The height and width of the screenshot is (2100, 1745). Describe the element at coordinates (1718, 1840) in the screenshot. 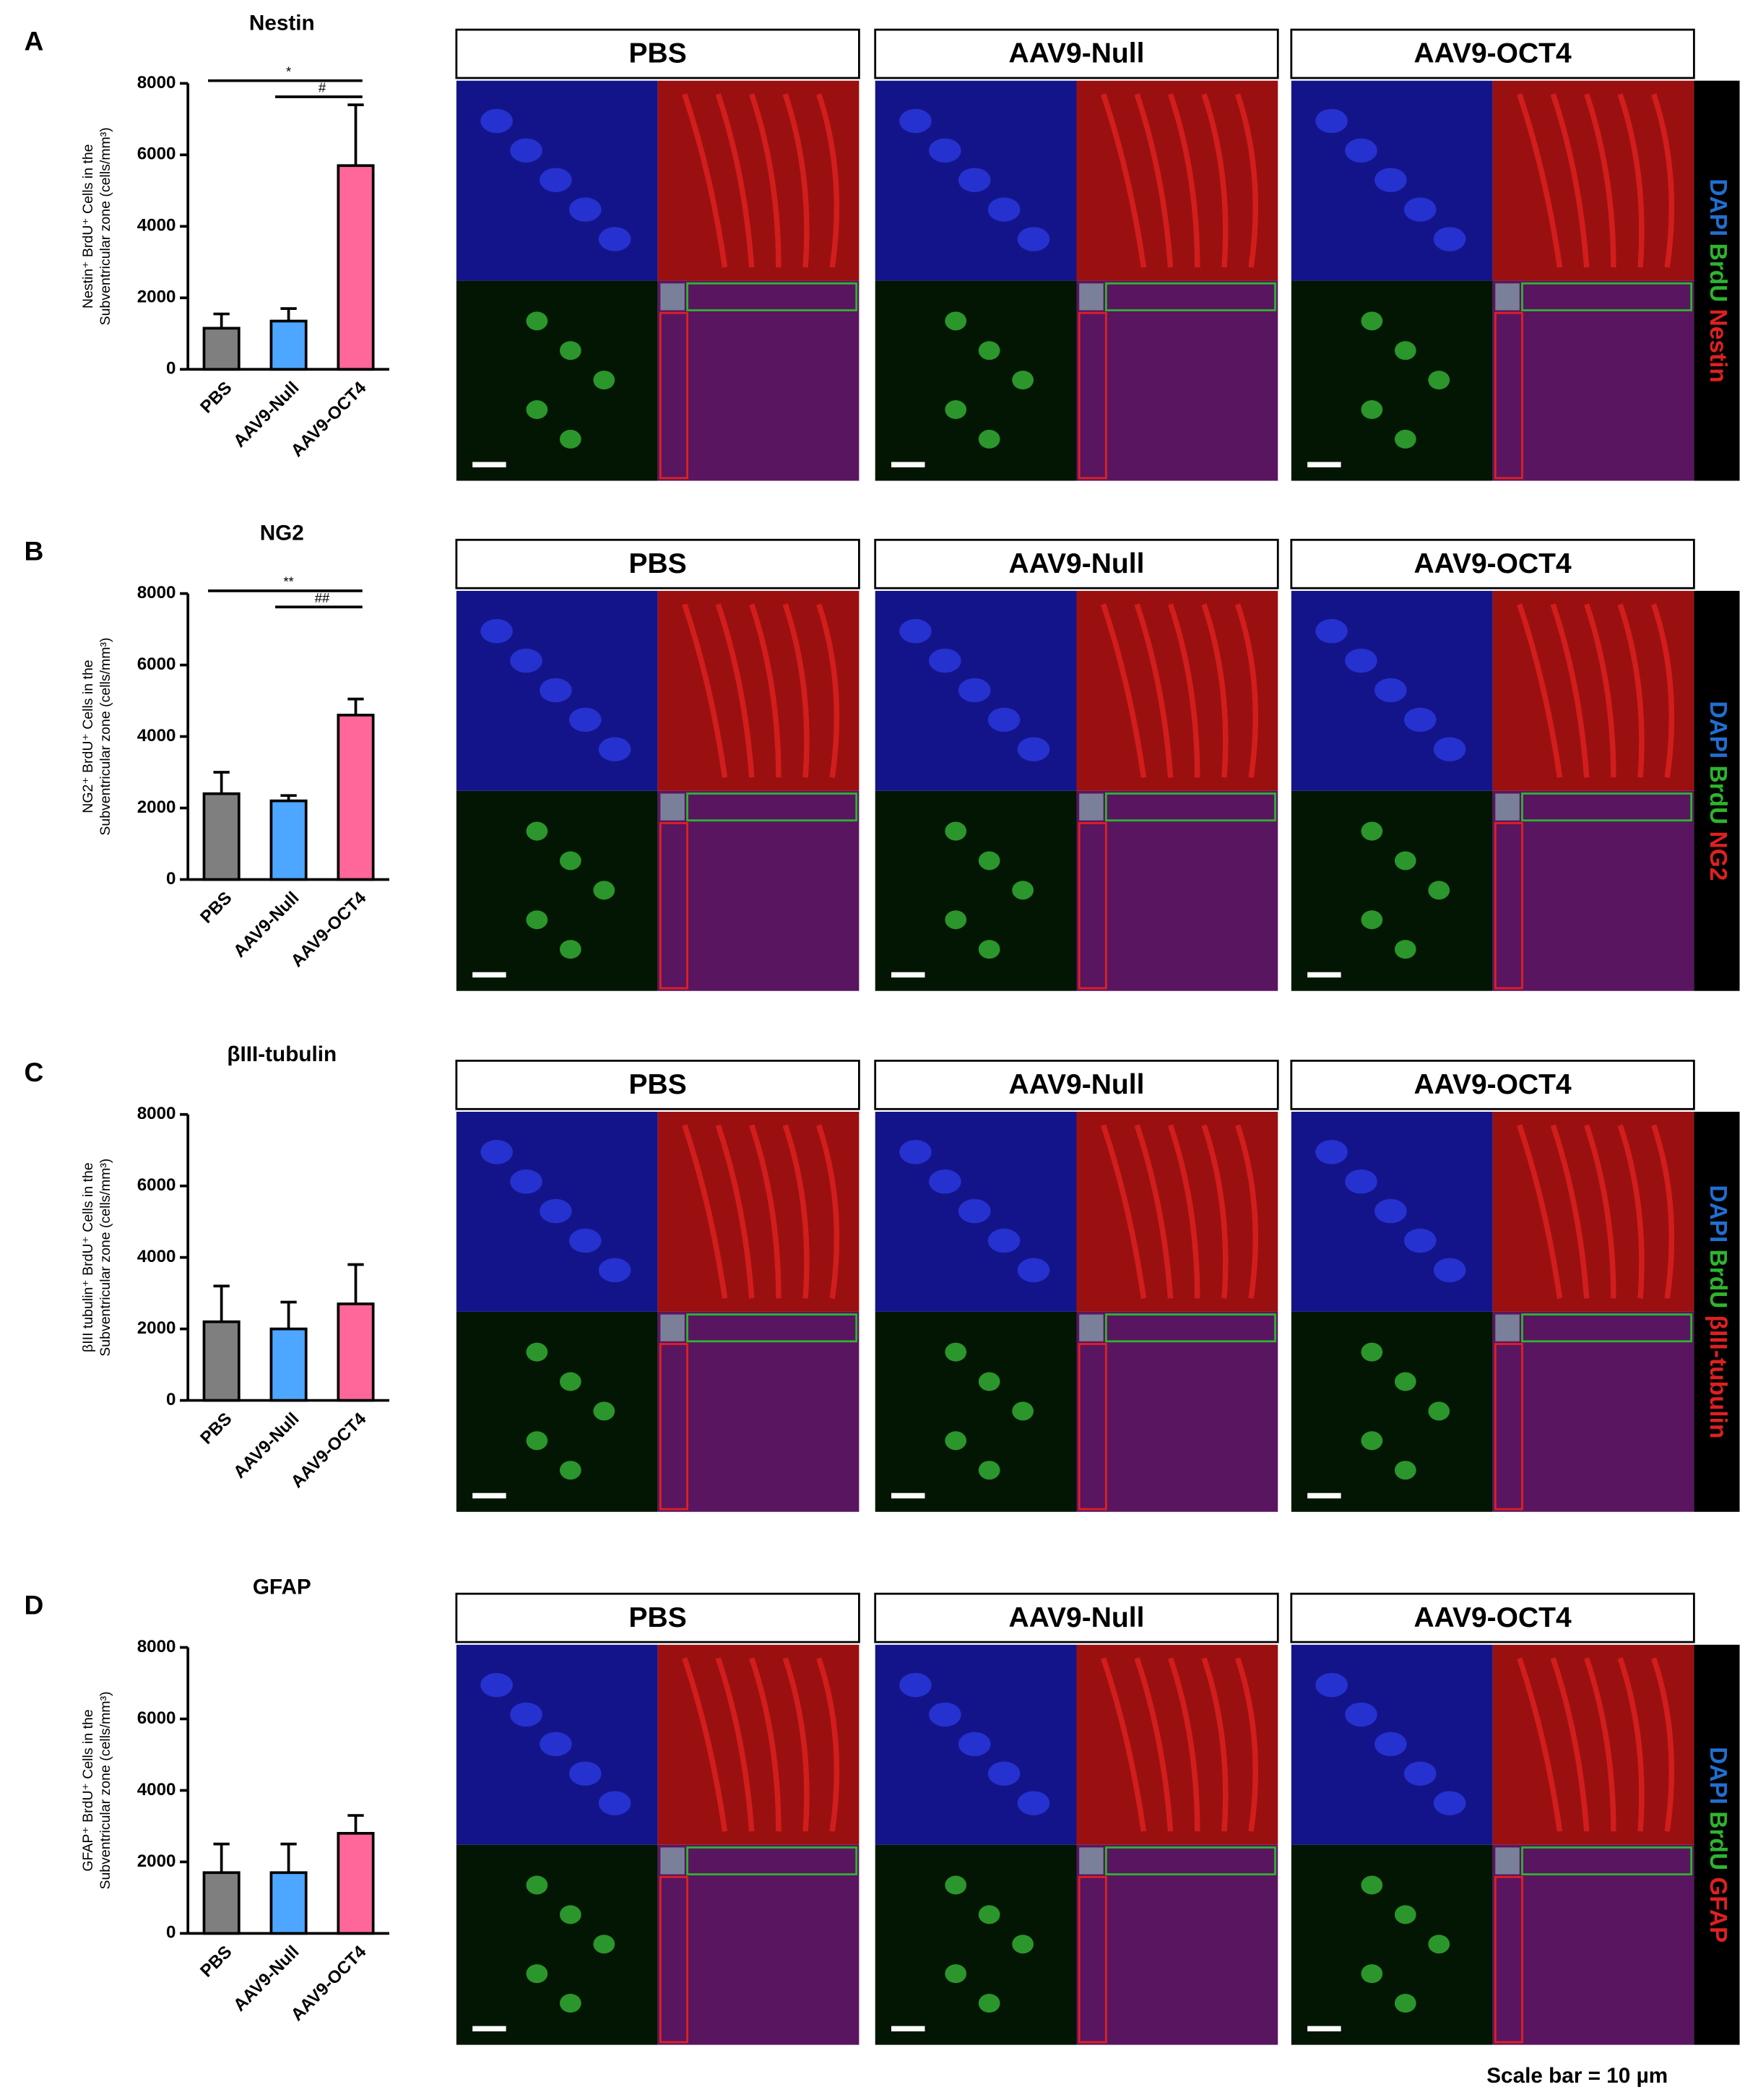

I see `stain-label: BrdU` at that location.